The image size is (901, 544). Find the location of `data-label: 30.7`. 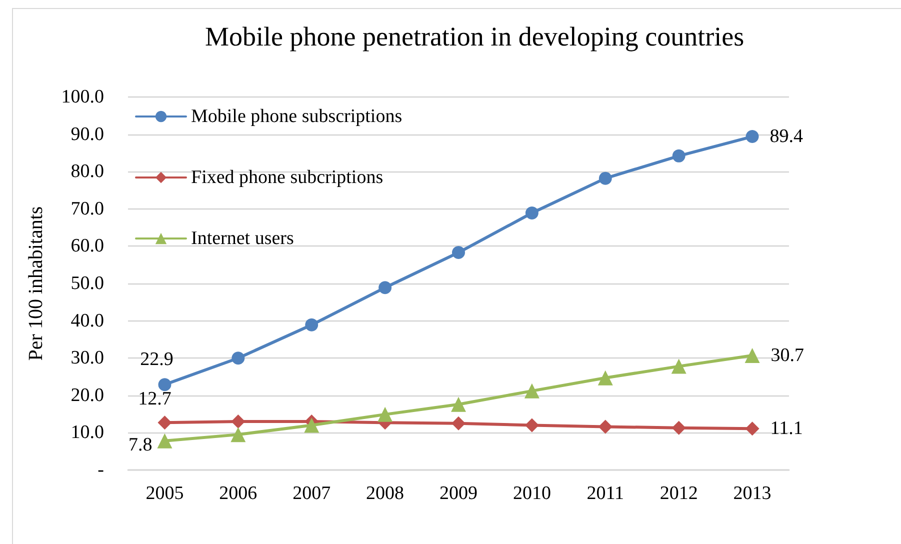

data-label: 30.7 is located at coordinates (787, 355).